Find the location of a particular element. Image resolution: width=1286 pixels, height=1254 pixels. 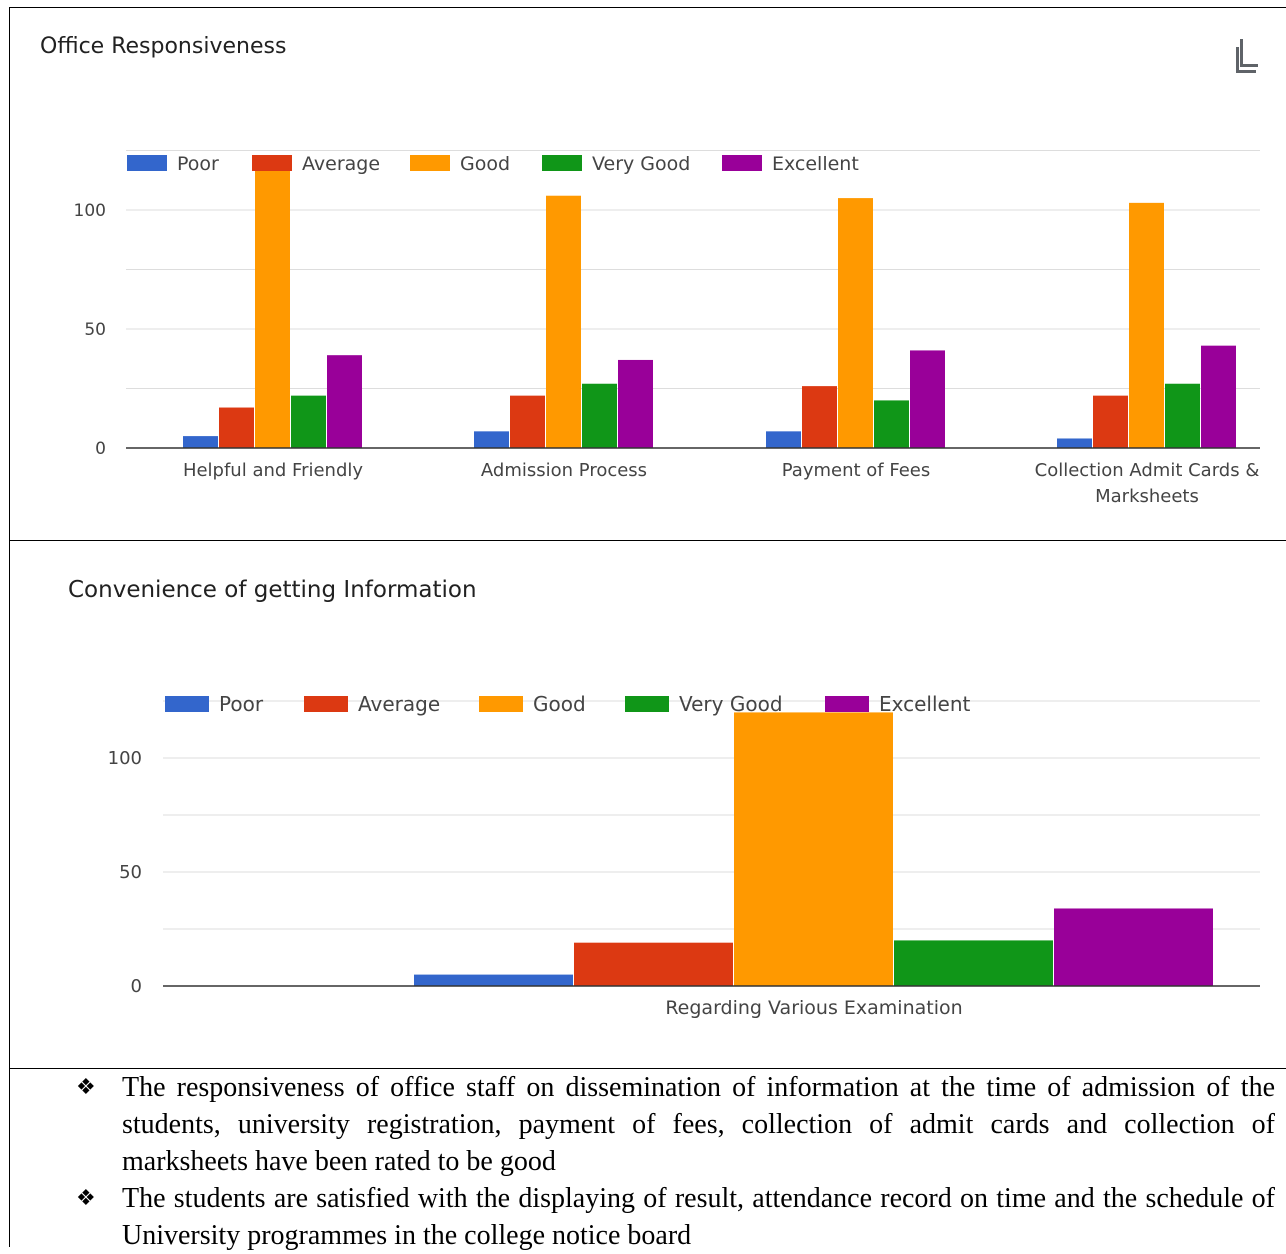

chart-title: Convenience of getting Information is located at coordinates (272, 590).